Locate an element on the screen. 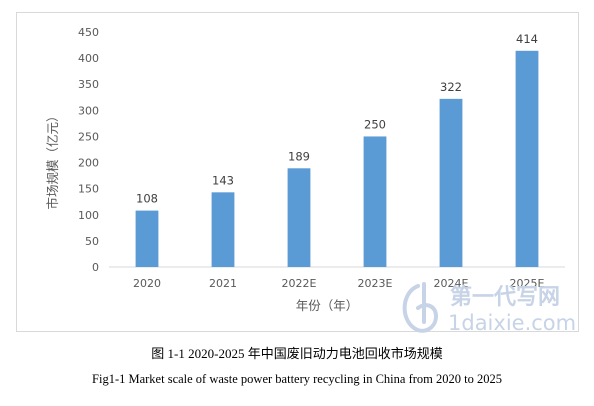 The height and width of the screenshot is (406, 594). x-tick-label: 2020 is located at coordinates (147, 283).